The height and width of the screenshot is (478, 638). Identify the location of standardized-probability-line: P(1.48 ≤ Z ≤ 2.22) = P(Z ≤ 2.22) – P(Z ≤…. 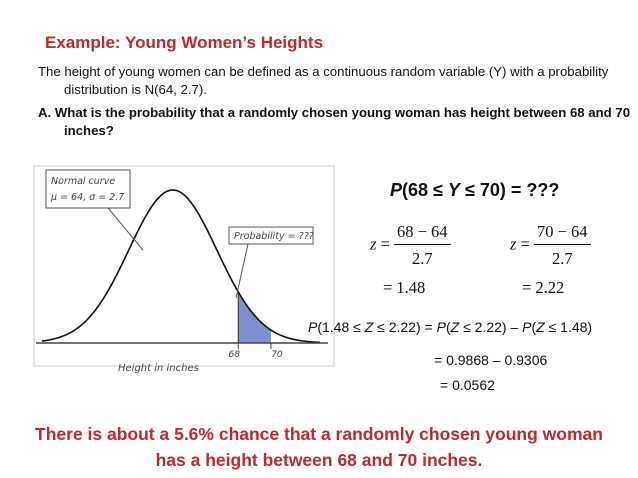
(450, 327).